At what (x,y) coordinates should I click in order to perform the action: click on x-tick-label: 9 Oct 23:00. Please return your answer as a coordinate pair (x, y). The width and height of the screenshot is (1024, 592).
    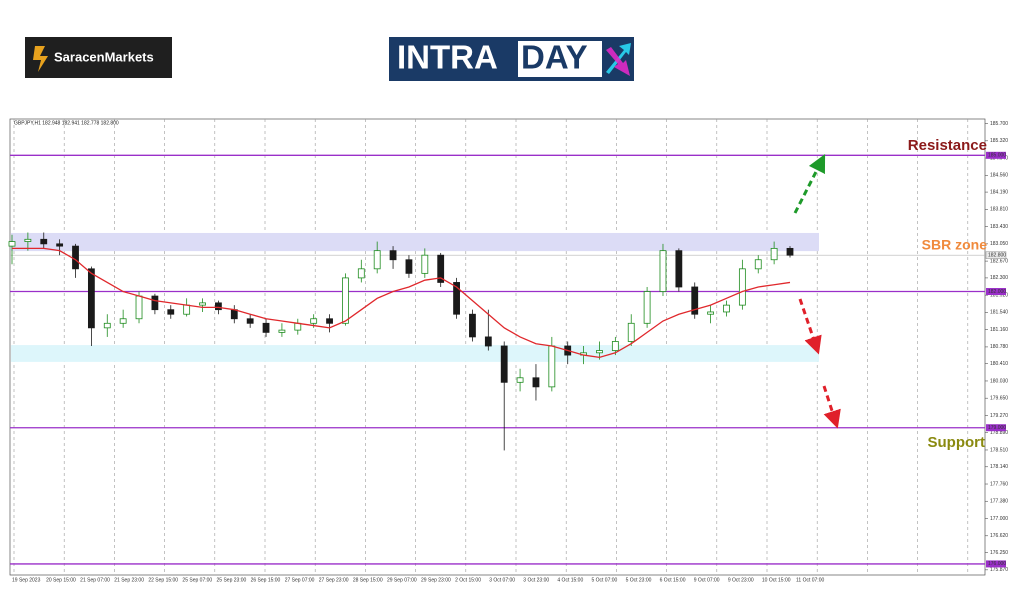
    Looking at the image, I should click on (741, 580).